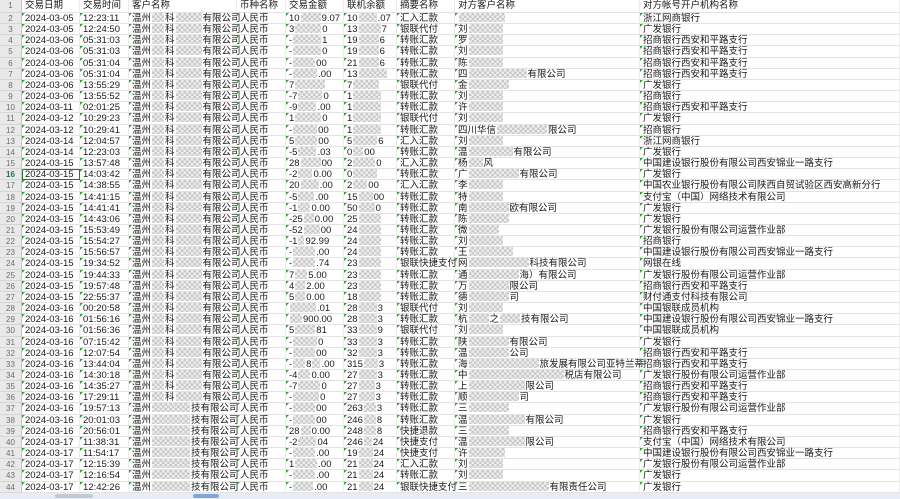  Describe the element at coordinates (51, 108) in the screenshot. I see `date-cell: 2024-03-11` at that location.